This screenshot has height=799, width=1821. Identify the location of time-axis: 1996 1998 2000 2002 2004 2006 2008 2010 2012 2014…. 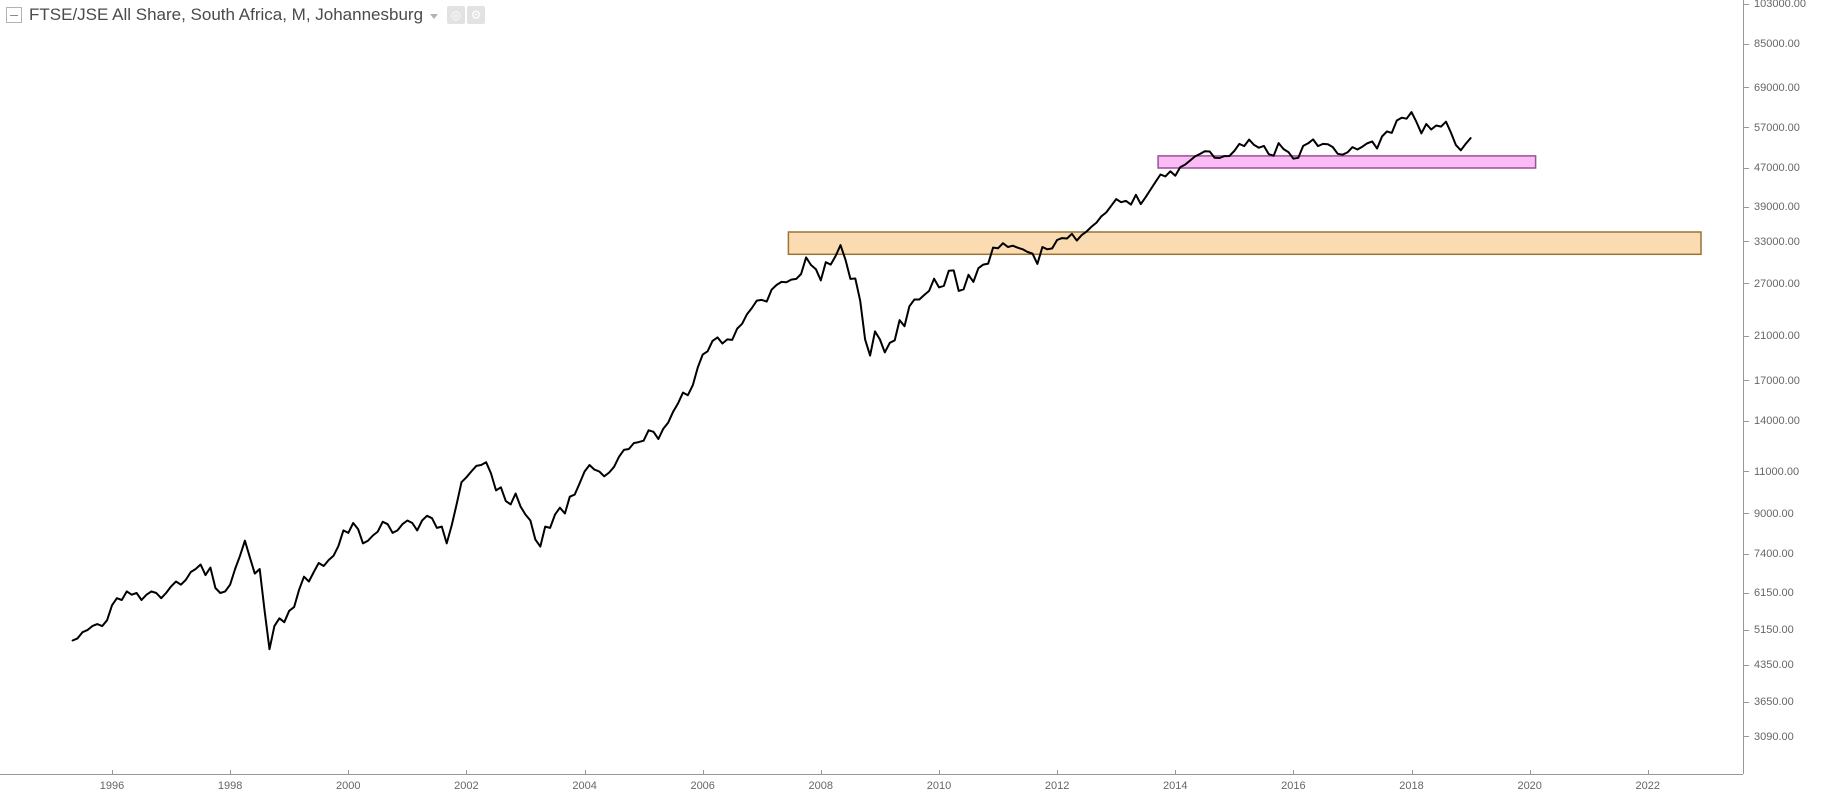
(871, 784).